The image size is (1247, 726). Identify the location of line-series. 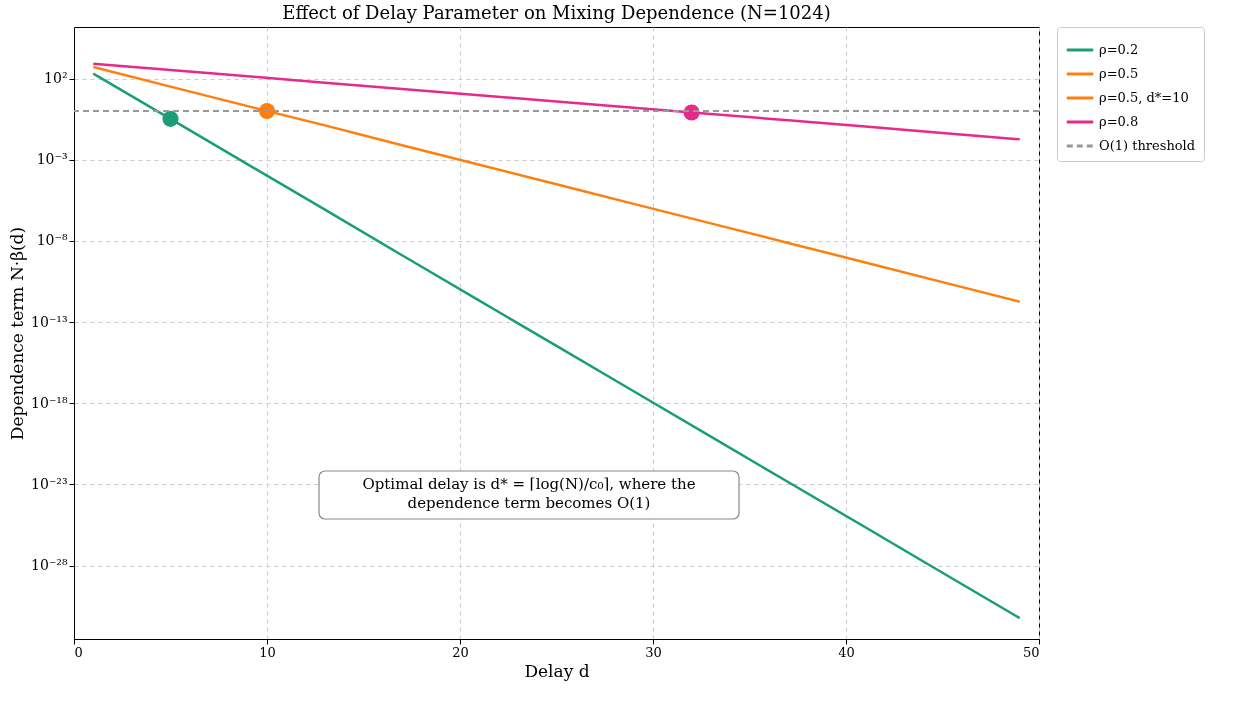
(556, 101).